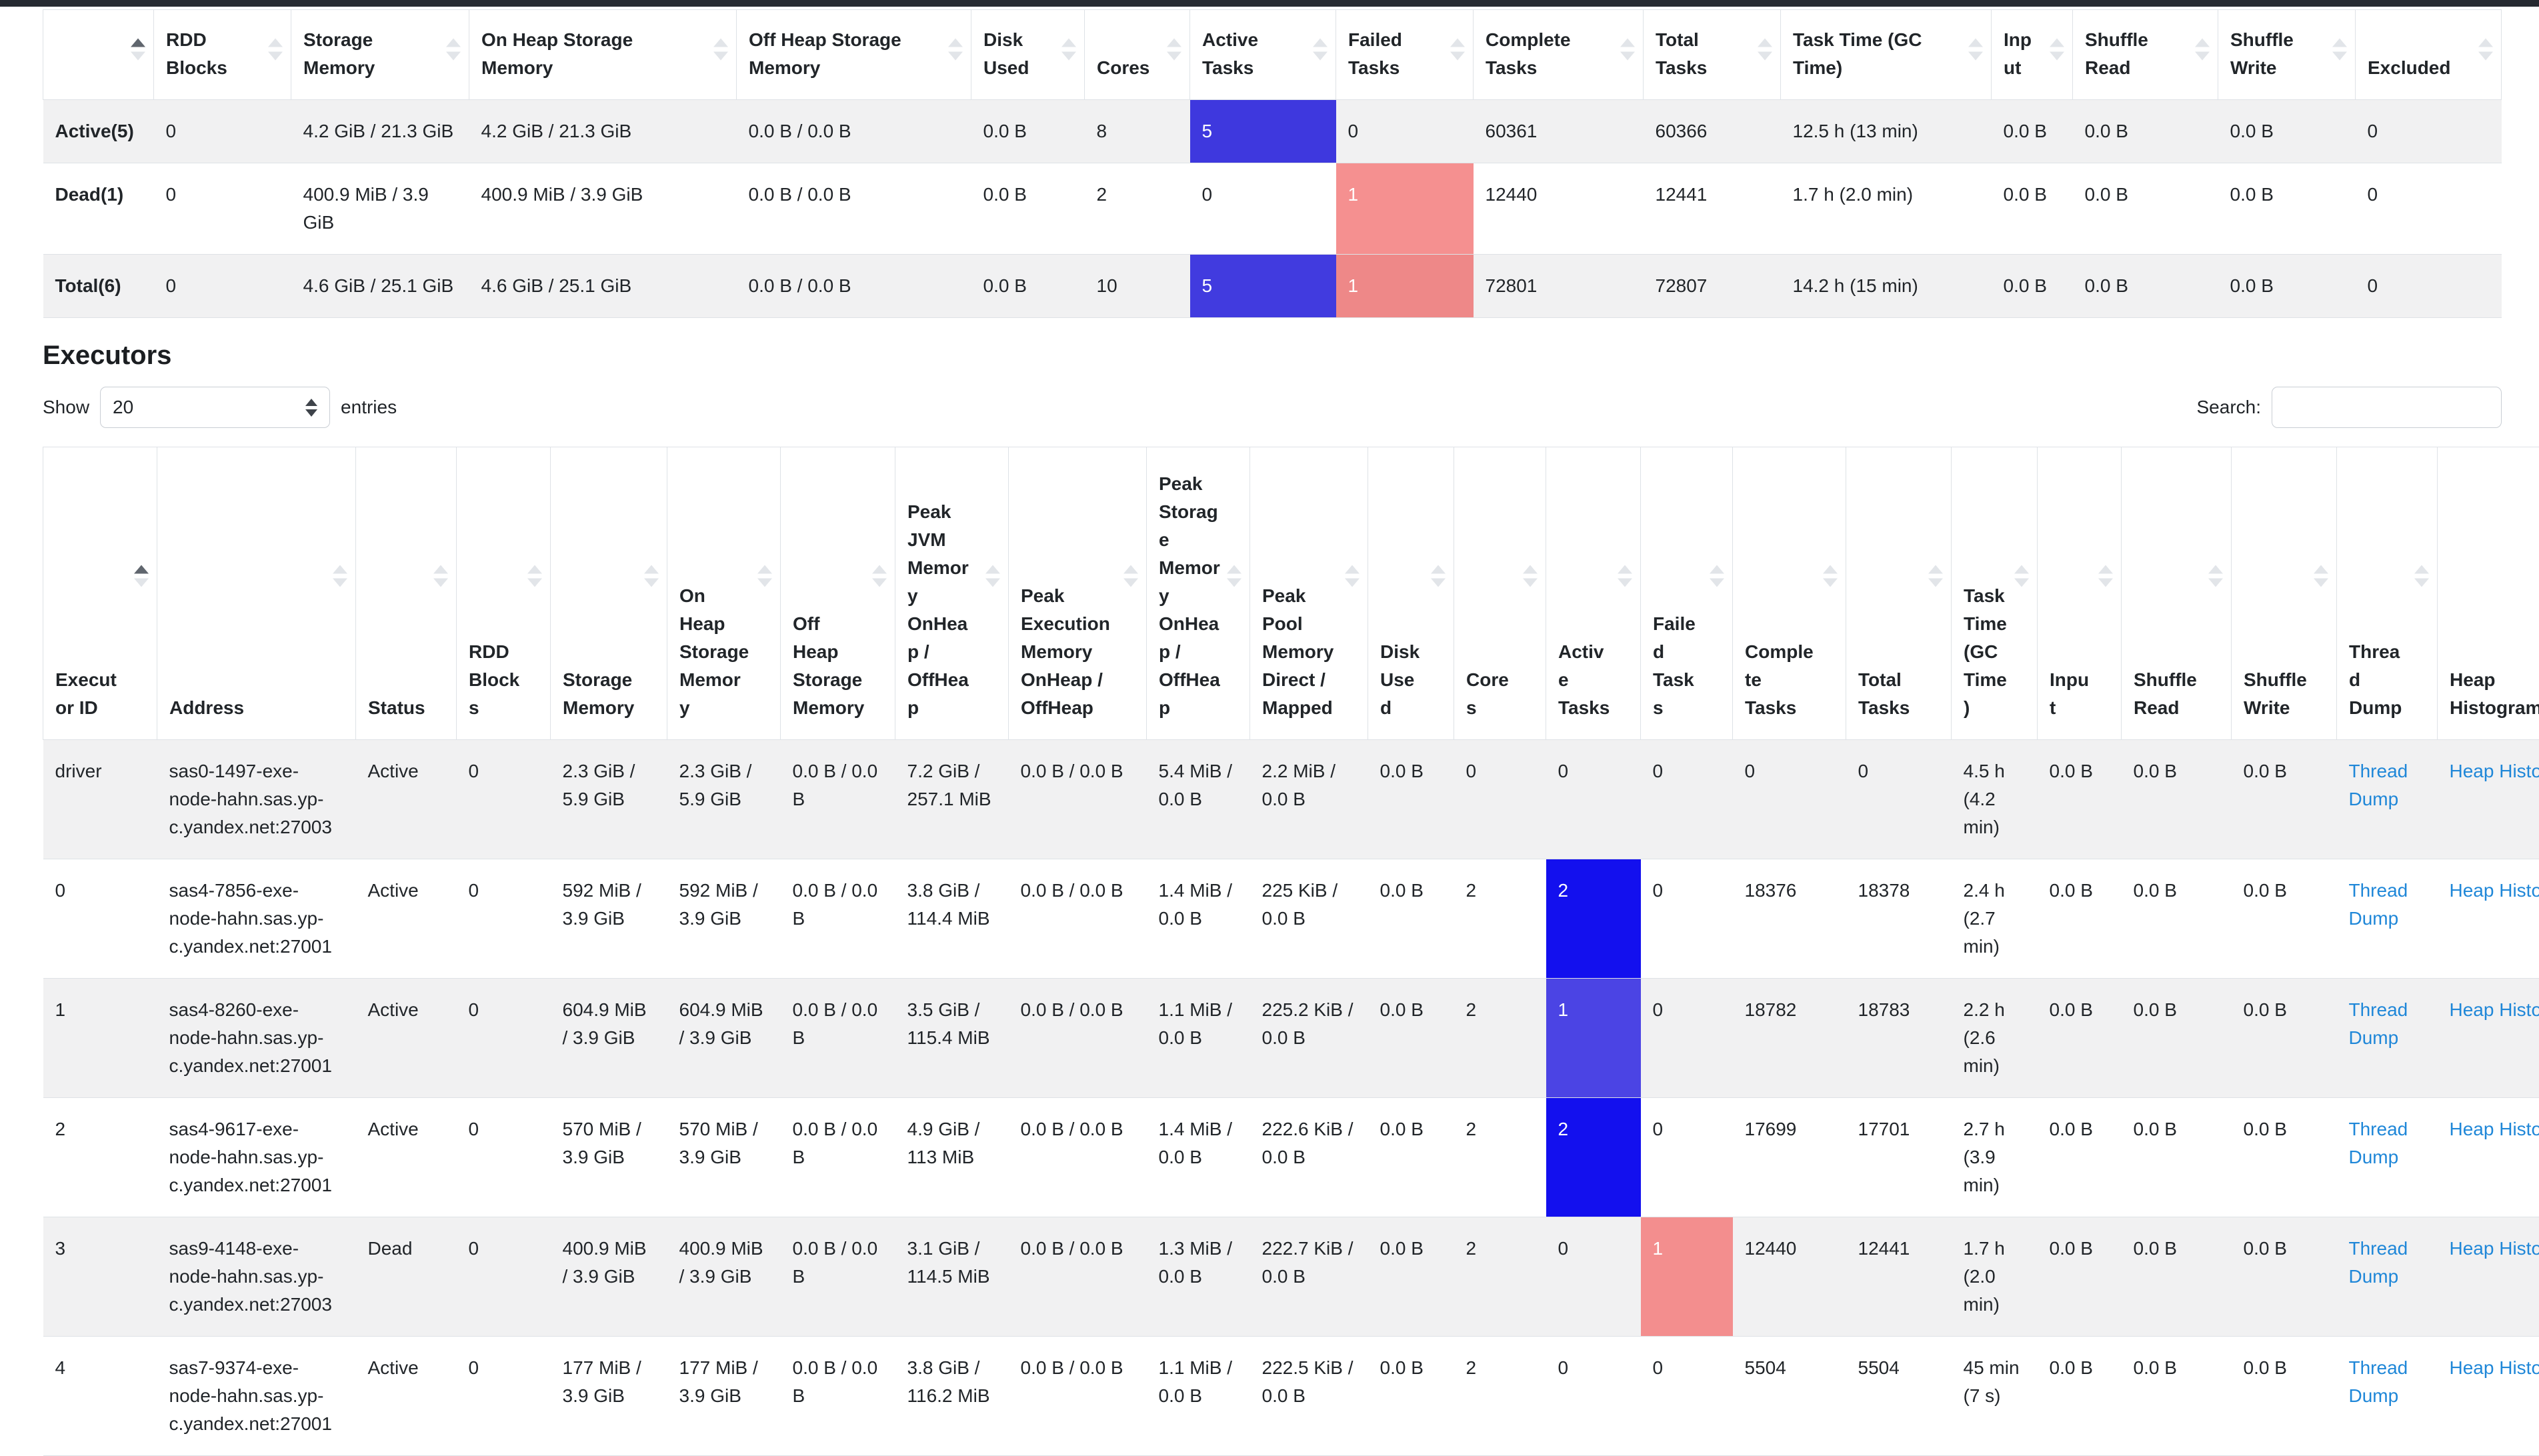 This screenshot has width=2539, height=1456. I want to click on col-header-executor-id: Executor ID, so click(100, 593).